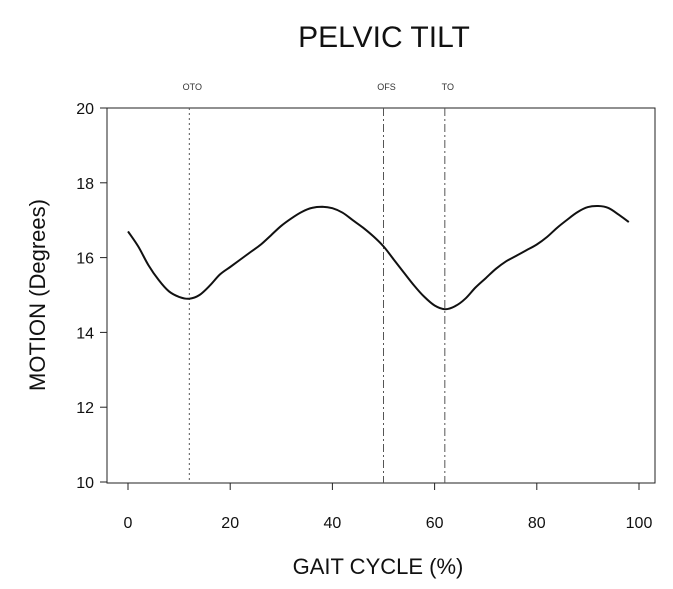  I want to click on y-tick-label: 20, so click(85, 109).